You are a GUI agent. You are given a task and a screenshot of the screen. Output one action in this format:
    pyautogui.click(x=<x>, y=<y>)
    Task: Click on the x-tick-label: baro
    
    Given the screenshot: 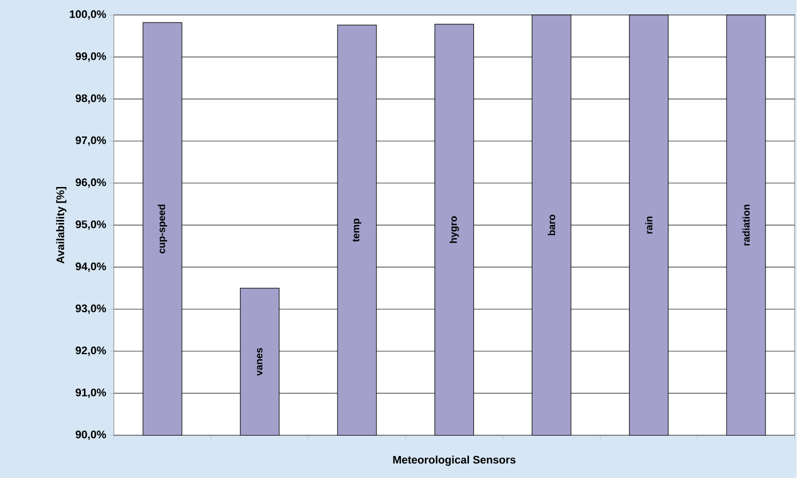 What is the action you would take?
    pyautogui.click(x=552, y=225)
    